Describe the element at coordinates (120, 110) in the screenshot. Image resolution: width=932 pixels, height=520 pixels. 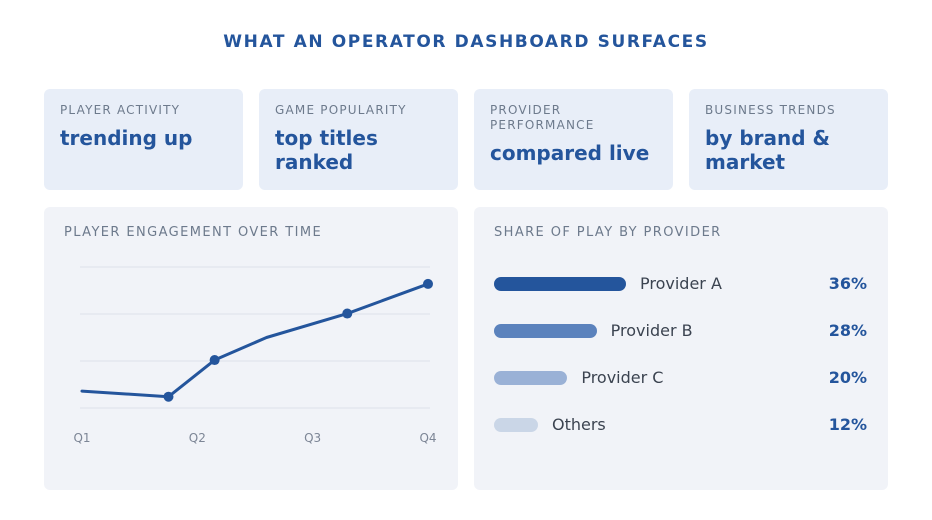
I see `kpi-label: PLAYER ACTIVITY` at that location.